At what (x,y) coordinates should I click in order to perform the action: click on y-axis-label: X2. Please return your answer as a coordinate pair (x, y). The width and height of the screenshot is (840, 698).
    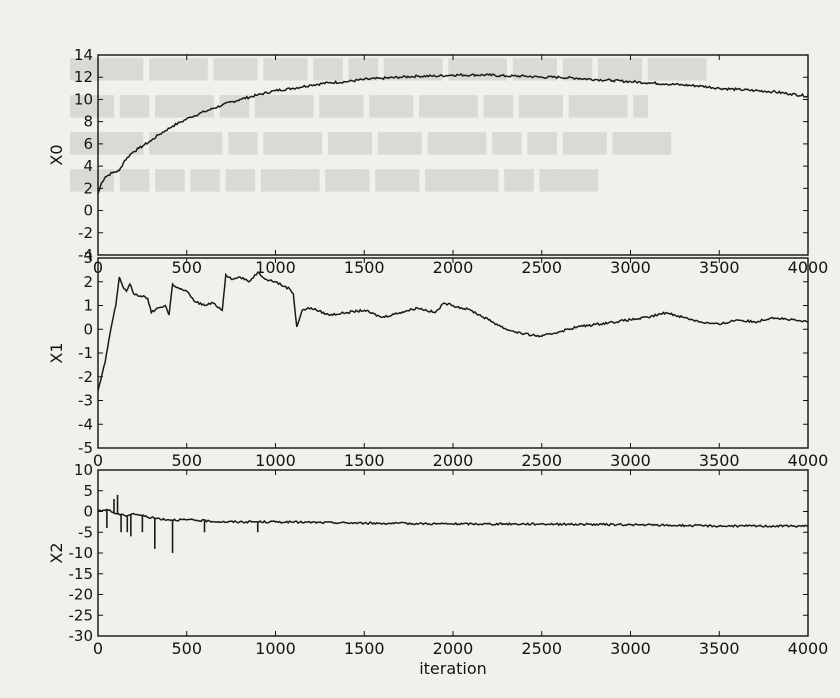
    Looking at the image, I should click on (56, 552).